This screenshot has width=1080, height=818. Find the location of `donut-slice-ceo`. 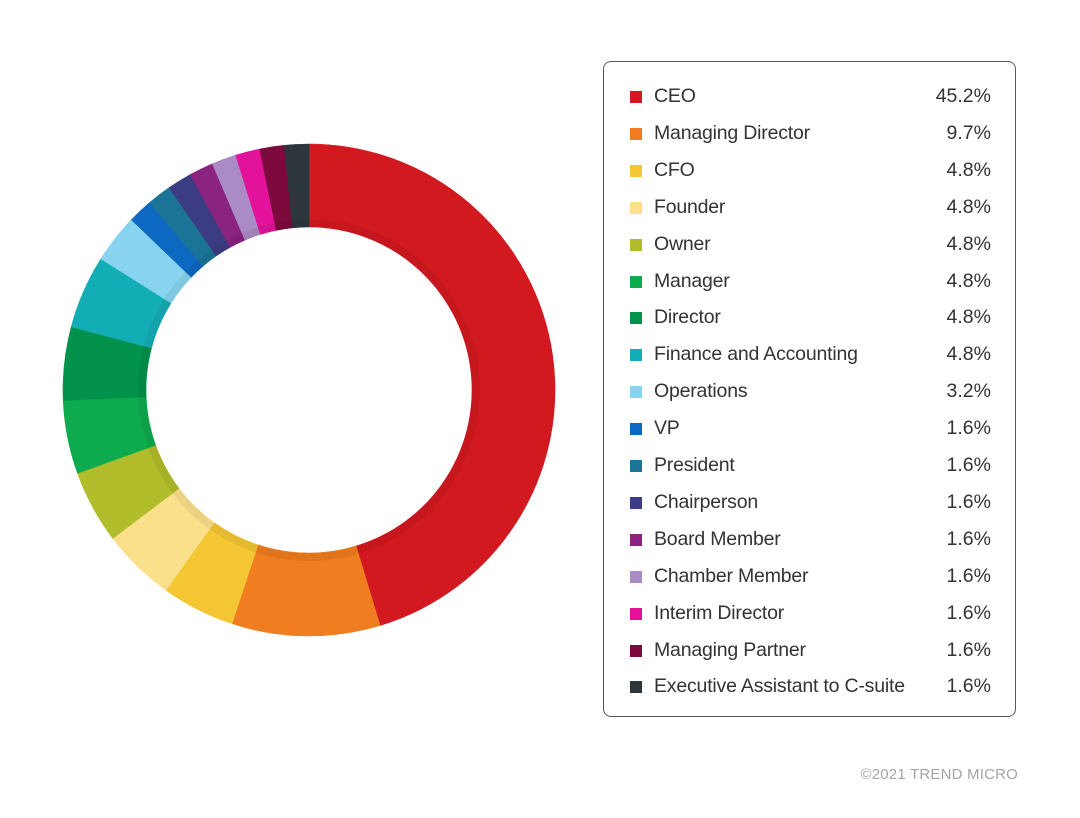

donut-slice-ceo is located at coordinates (432, 384).